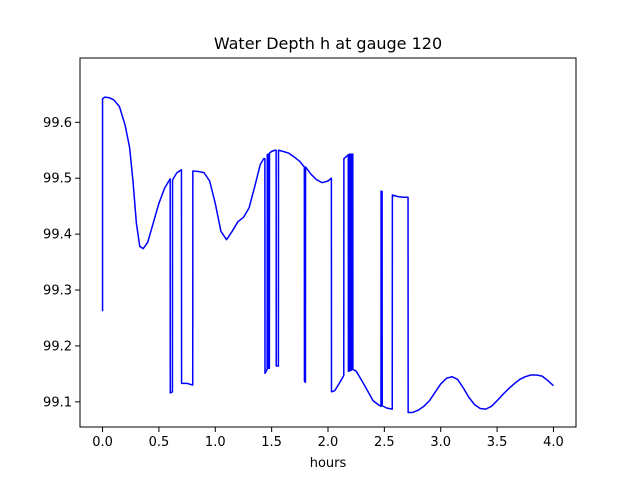 The height and width of the screenshot is (480, 640). What do you see at coordinates (328, 43) in the screenshot?
I see `chart-title: Water Depth h at gauge 120` at bounding box center [328, 43].